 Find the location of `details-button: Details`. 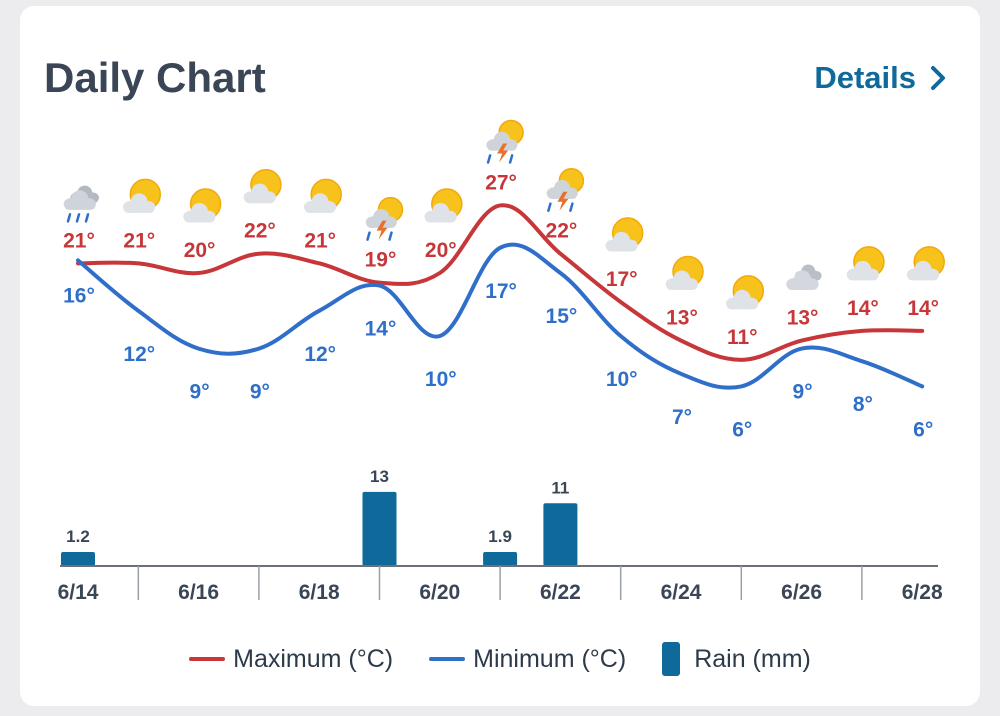

details-button: Details is located at coordinates (880, 78).